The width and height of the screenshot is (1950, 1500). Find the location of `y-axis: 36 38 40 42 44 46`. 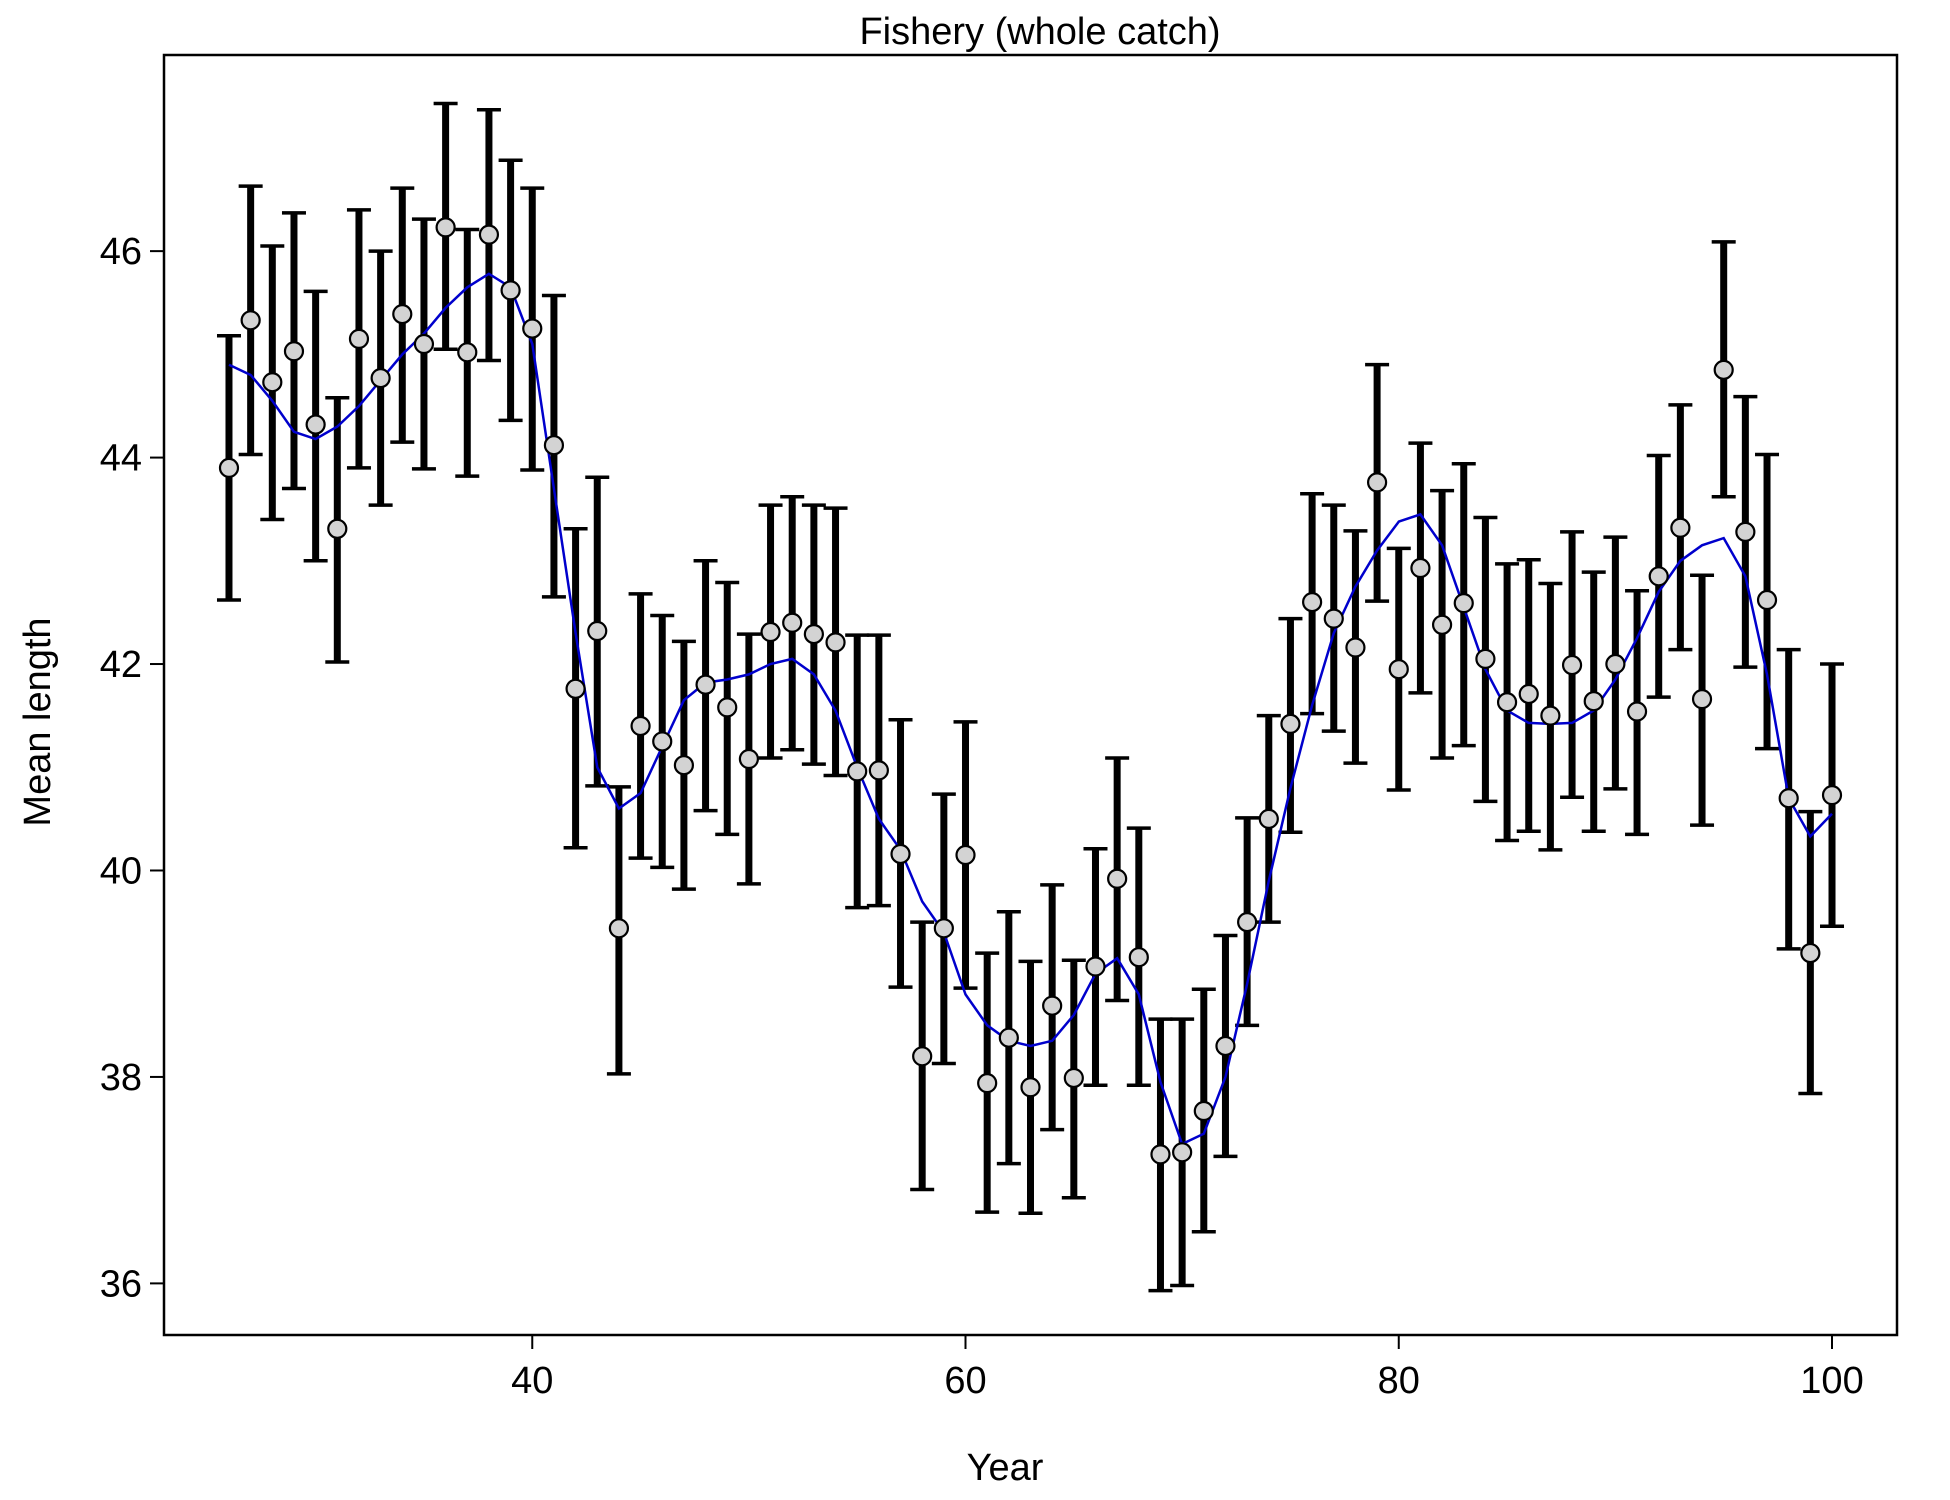

y-axis: 36 38 40 42 44 46 is located at coordinates (132, 768).